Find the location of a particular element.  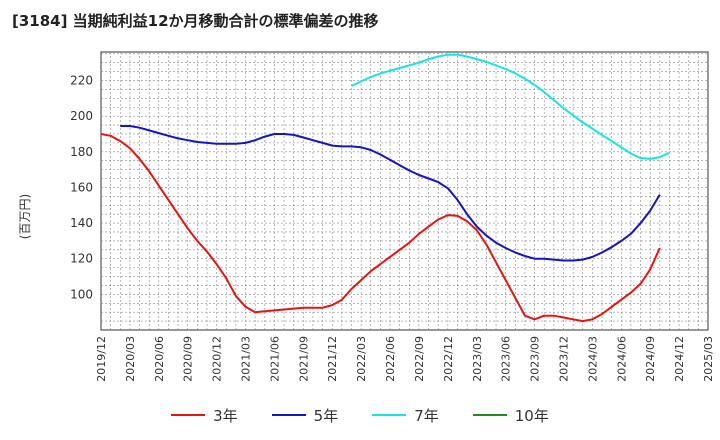

x-tick-label: 2020/06 is located at coordinates (159, 359).